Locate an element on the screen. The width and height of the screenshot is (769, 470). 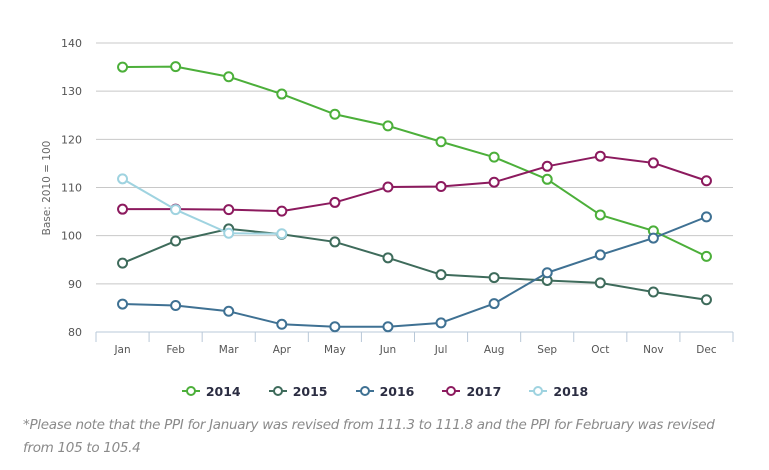
legend-item-2014: 2014 is located at coordinates (211, 391).